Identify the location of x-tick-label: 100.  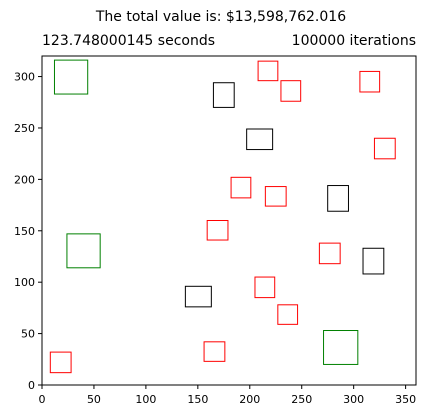
(145, 399).